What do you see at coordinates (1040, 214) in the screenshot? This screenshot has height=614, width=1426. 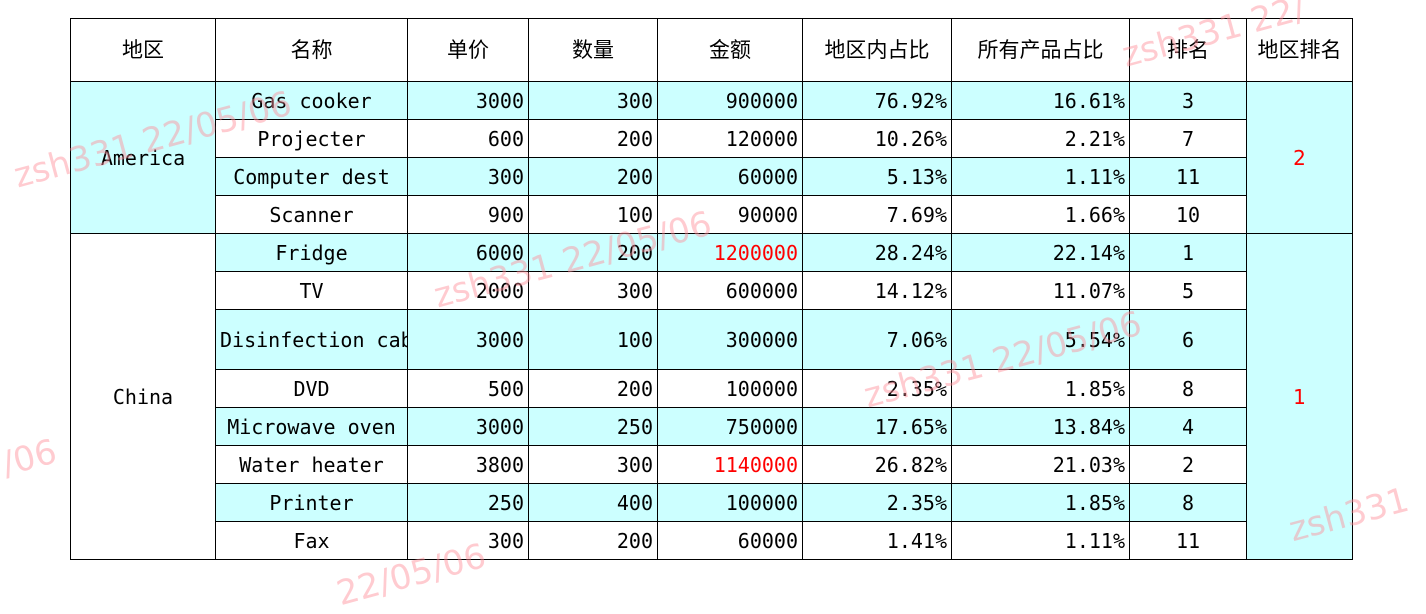 I see `all-pct-cell: 1.66%` at bounding box center [1040, 214].